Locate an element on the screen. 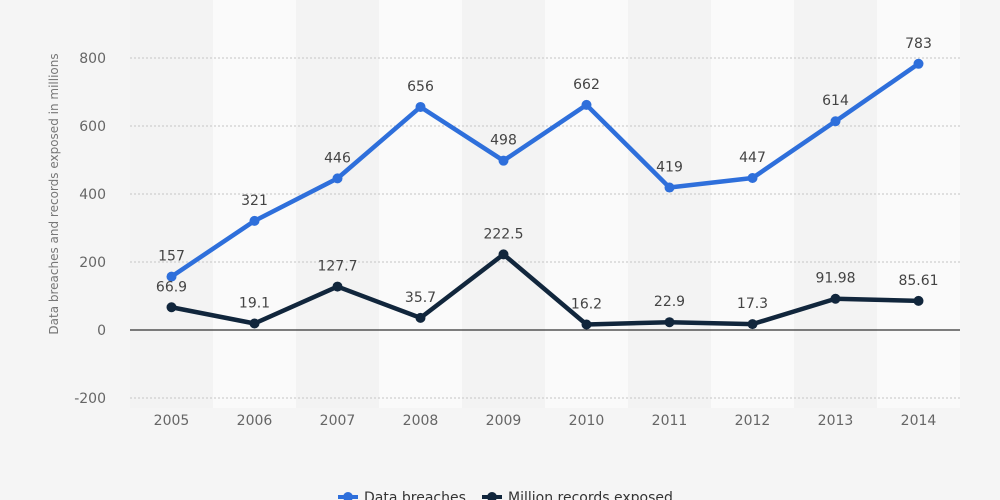 Image resolution: width=1000 pixels, height=500 pixels. data-label: 35.7 is located at coordinates (420, 298).